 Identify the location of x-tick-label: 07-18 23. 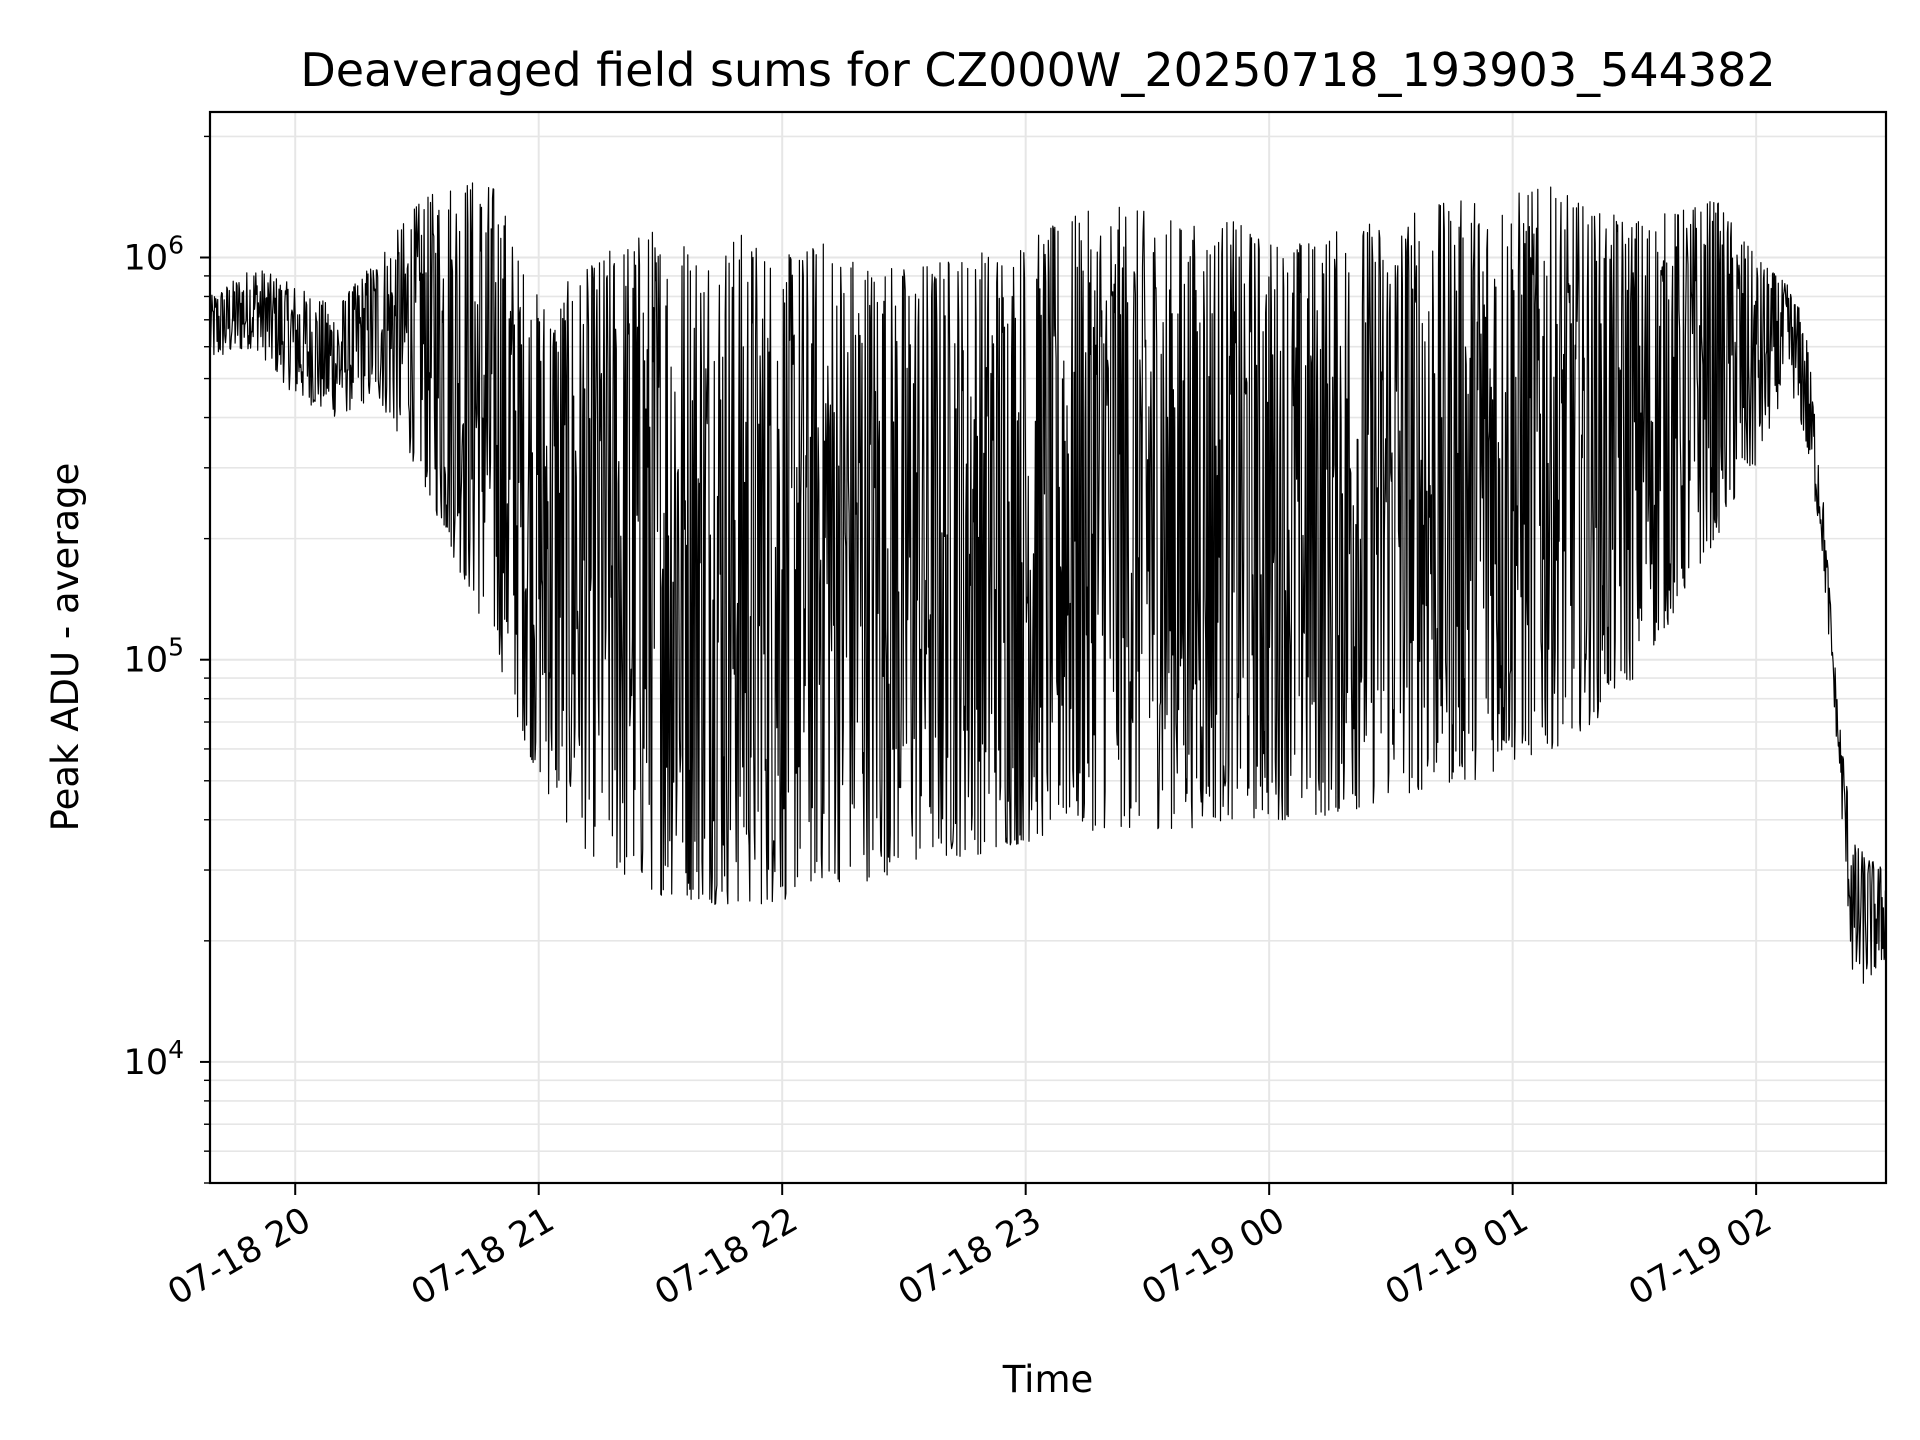
(970, 1256).